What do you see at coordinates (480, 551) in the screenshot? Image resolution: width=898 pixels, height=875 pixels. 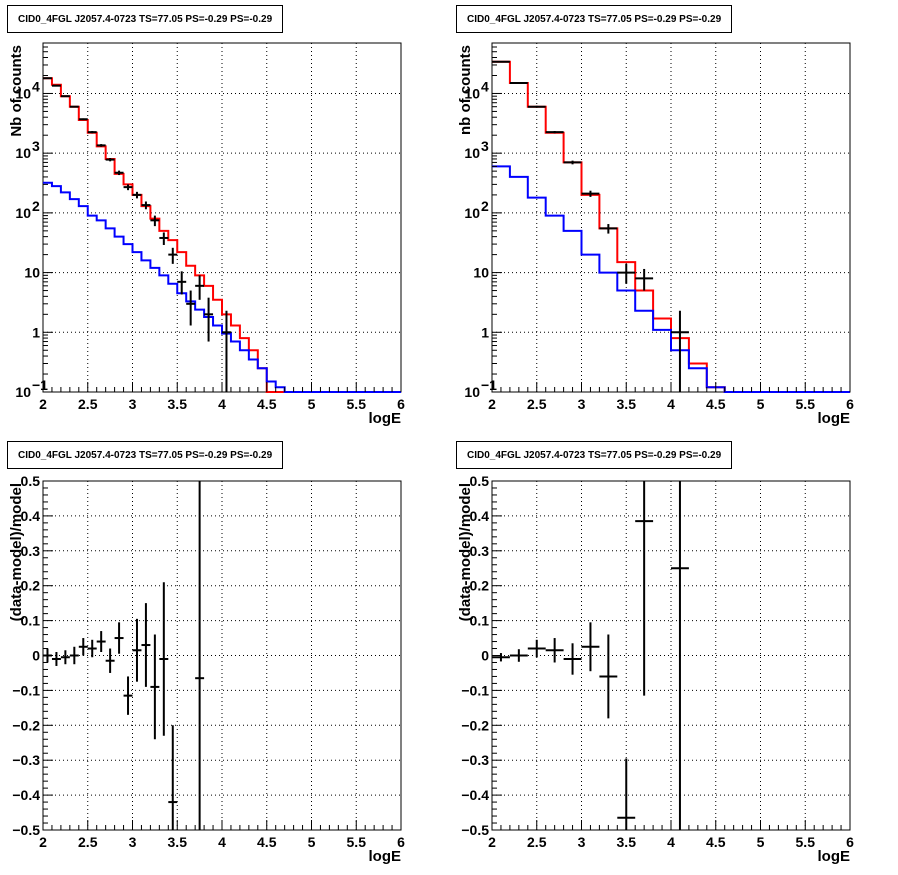 I see `y-tick-label: 0.3` at bounding box center [480, 551].